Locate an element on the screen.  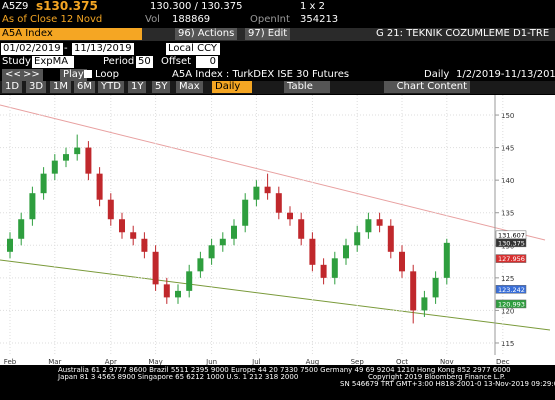
price-tag-label: 123.242 is located at coordinates (511, 290).